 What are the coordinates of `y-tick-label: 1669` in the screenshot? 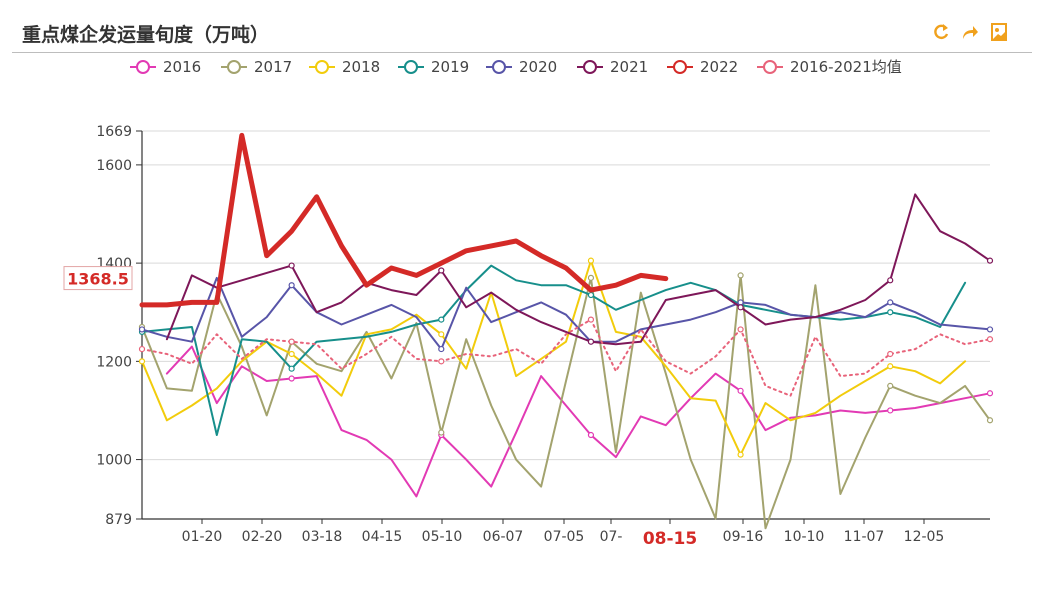 It's located at (114, 132).